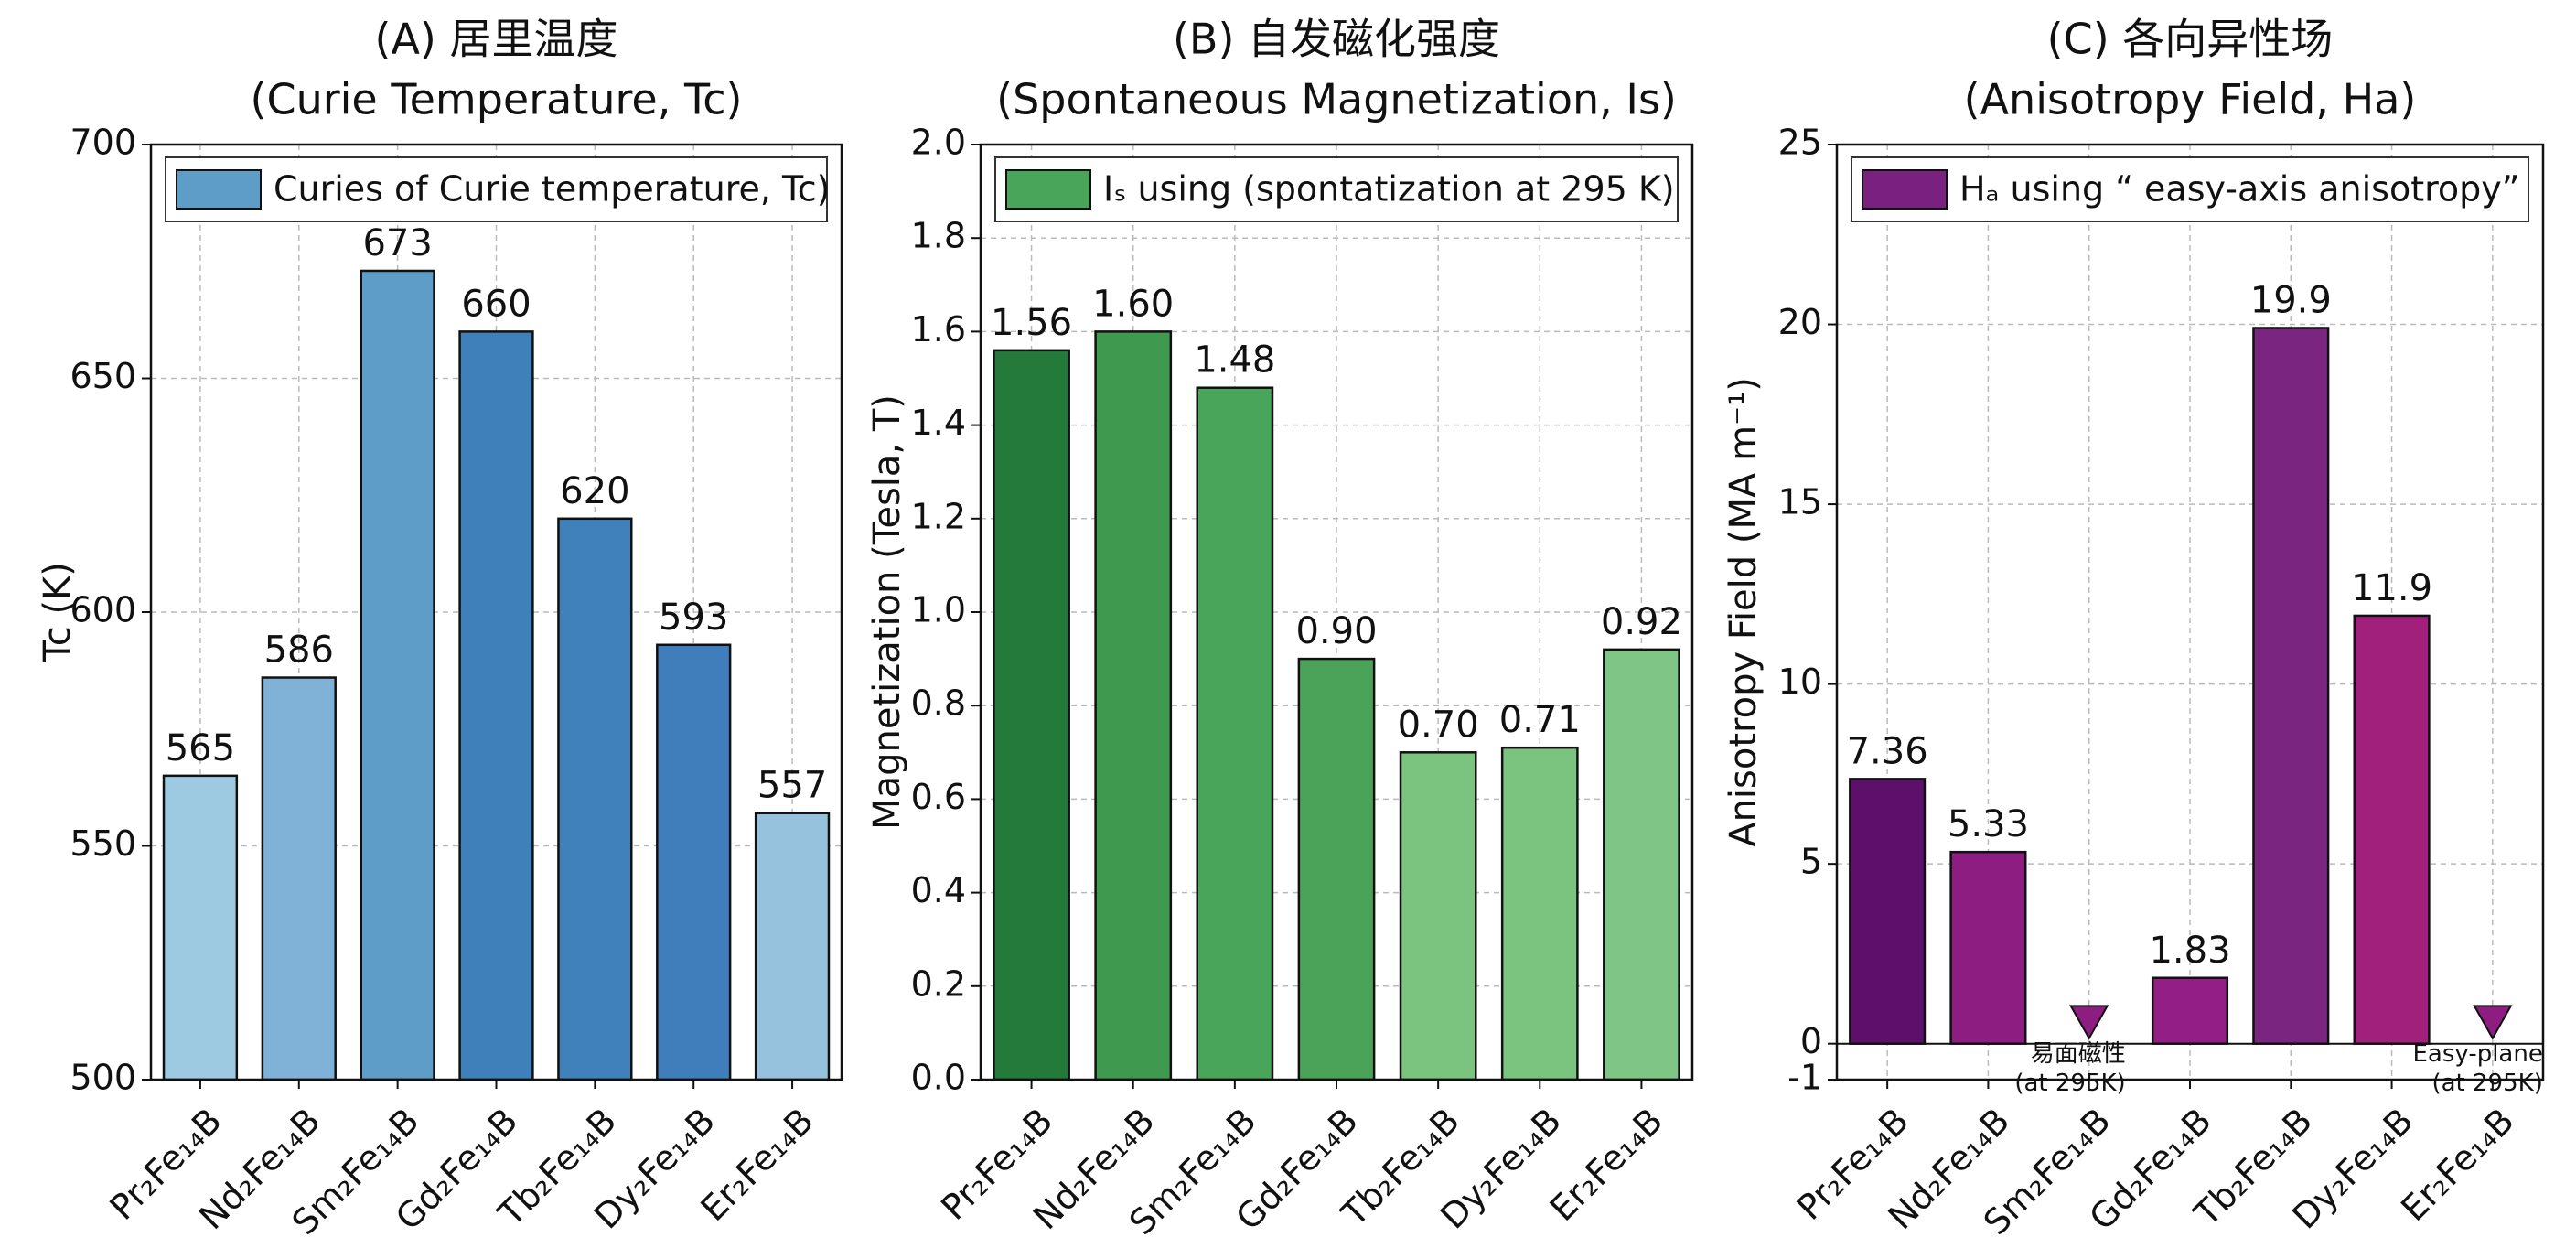 Image resolution: width=2576 pixels, height=1248 pixels. I want to click on y-tick-label: 25, so click(1800, 143).